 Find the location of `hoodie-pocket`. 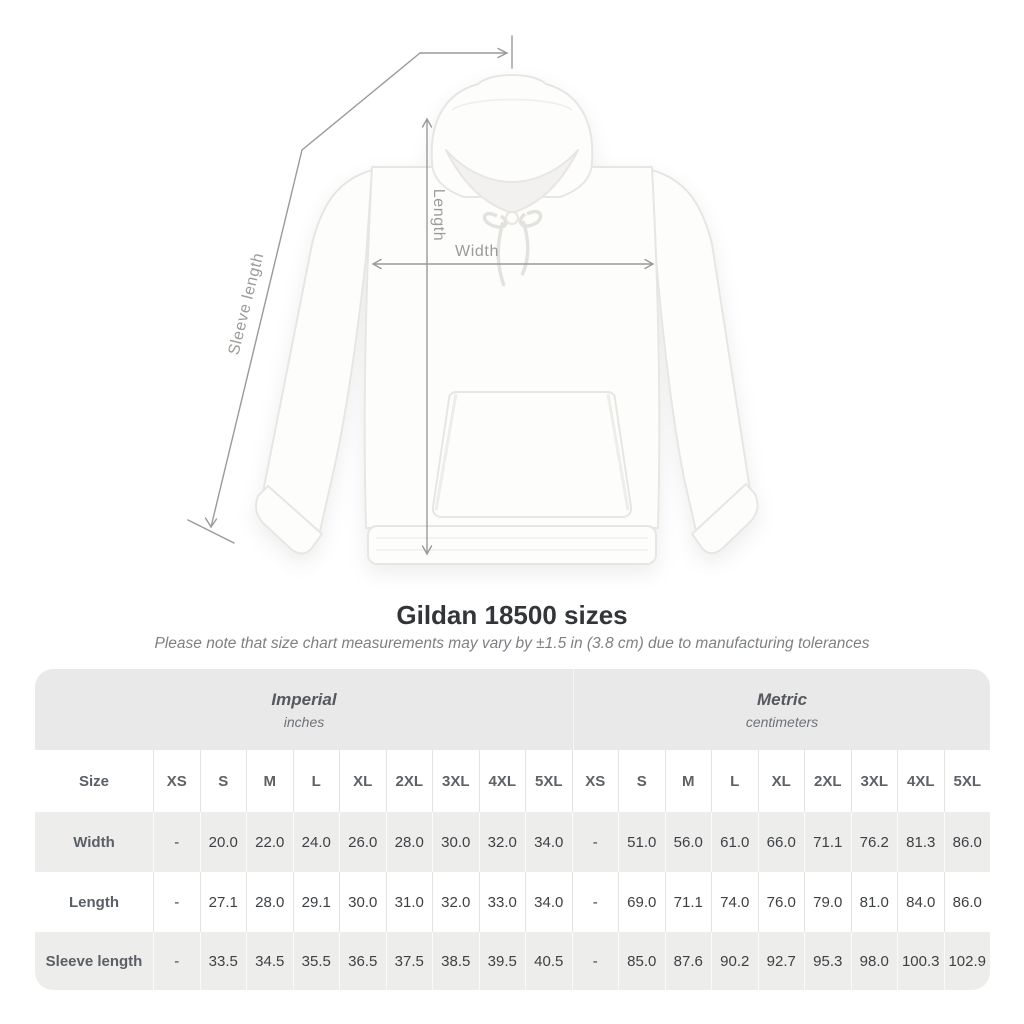

hoodie-pocket is located at coordinates (532, 454).